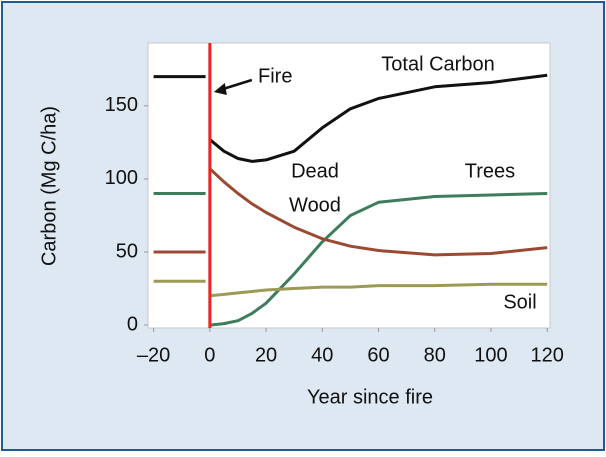 The width and height of the screenshot is (606, 457). Describe the element at coordinates (547, 355) in the screenshot. I see `x-tick-label: 120` at that location.